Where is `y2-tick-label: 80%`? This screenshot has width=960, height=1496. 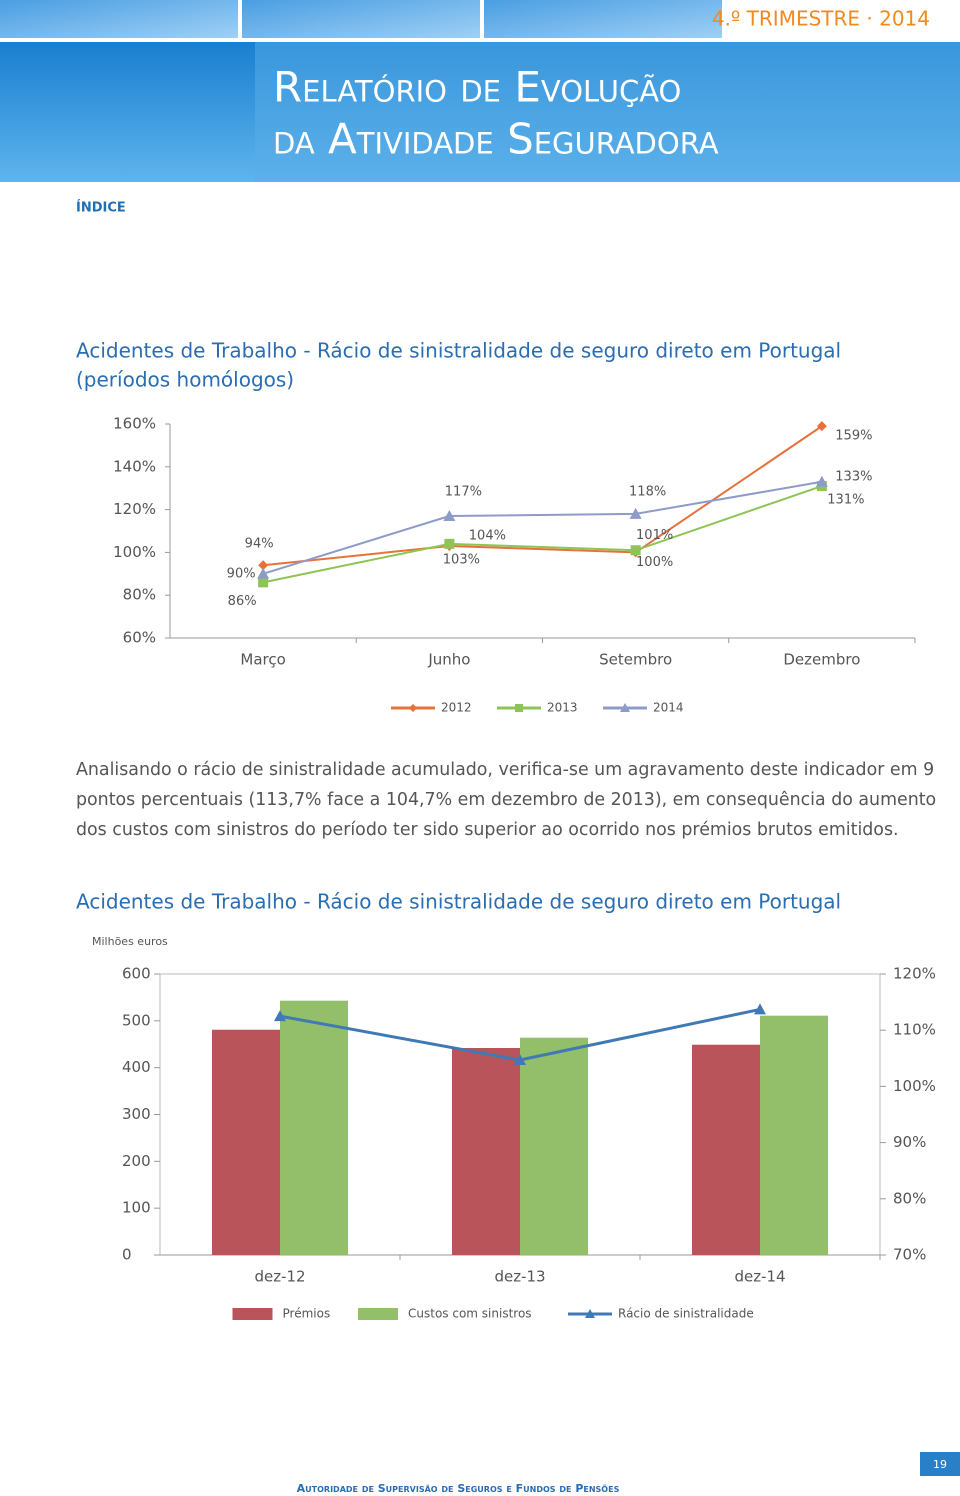
y2-tick-label: 80% is located at coordinates (909, 1198).